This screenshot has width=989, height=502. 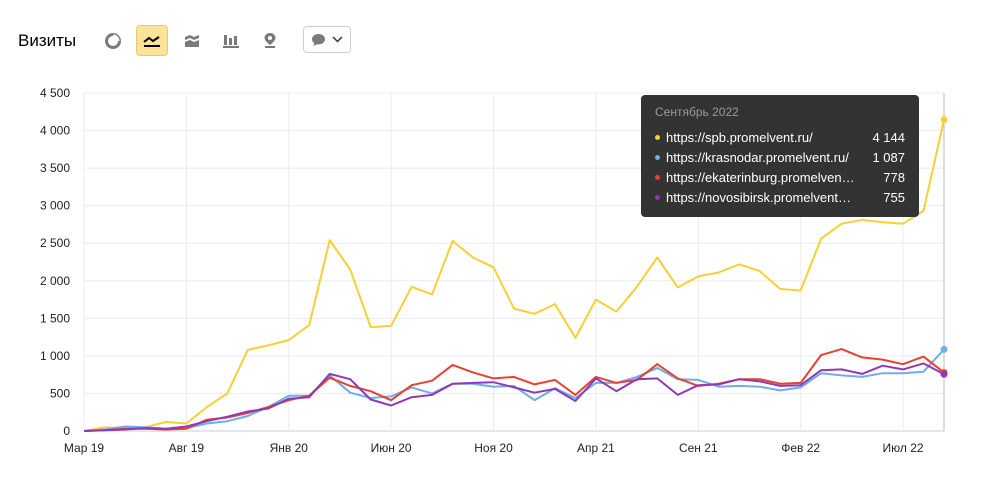 I want to click on tooltip-row: https://ekaterinburg.promelven… 778, so click(x=780, y=177).